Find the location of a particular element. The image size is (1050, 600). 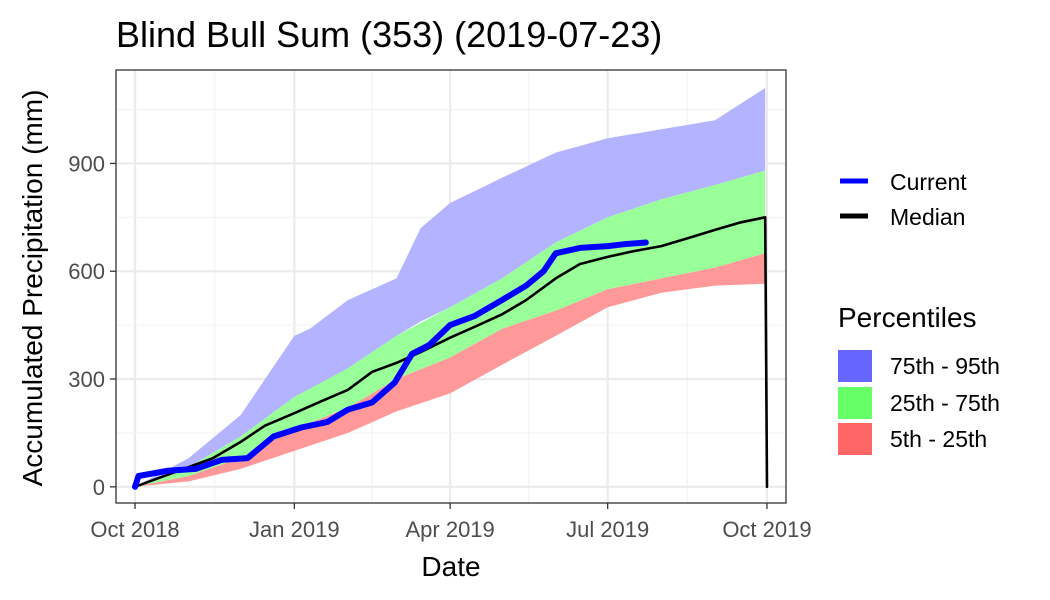

legend-band-25-75-swatch is located at coordinates (855, 403).